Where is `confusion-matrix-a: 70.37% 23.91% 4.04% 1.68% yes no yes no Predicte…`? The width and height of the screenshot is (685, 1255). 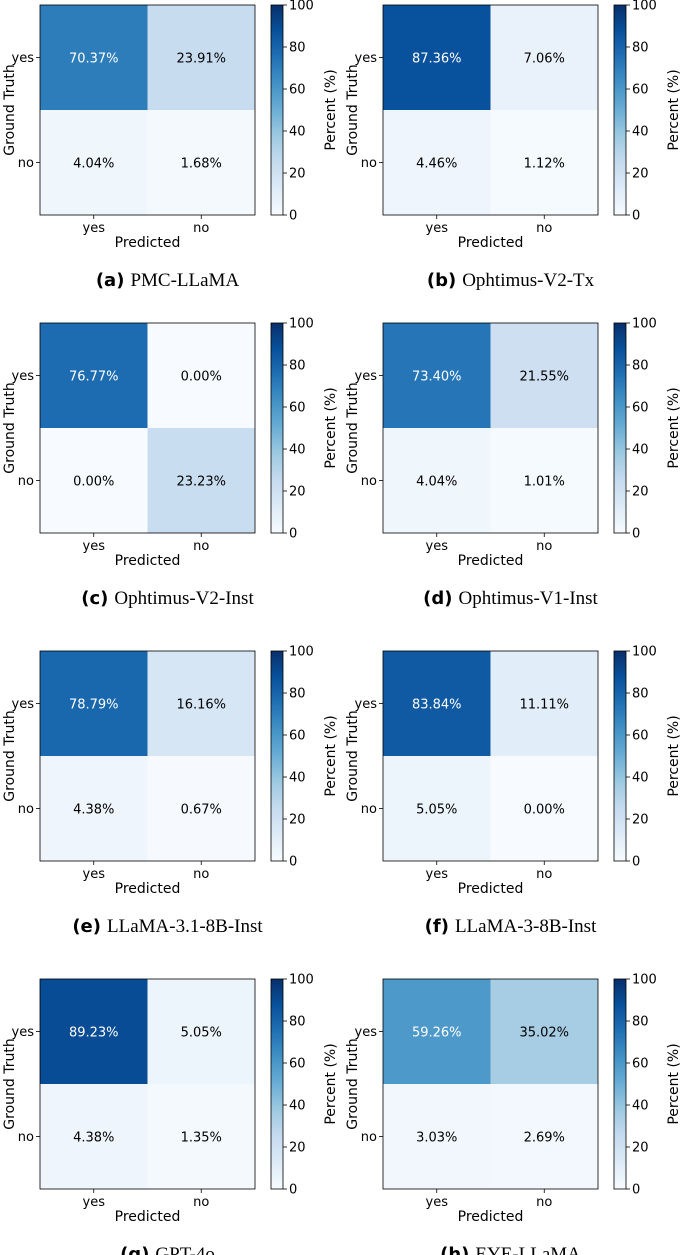 confusion-matrix-a: 70.37% 23.91% 4.04% 1.68% yes no yes no Predicte… is located at coordinates (170, 145).